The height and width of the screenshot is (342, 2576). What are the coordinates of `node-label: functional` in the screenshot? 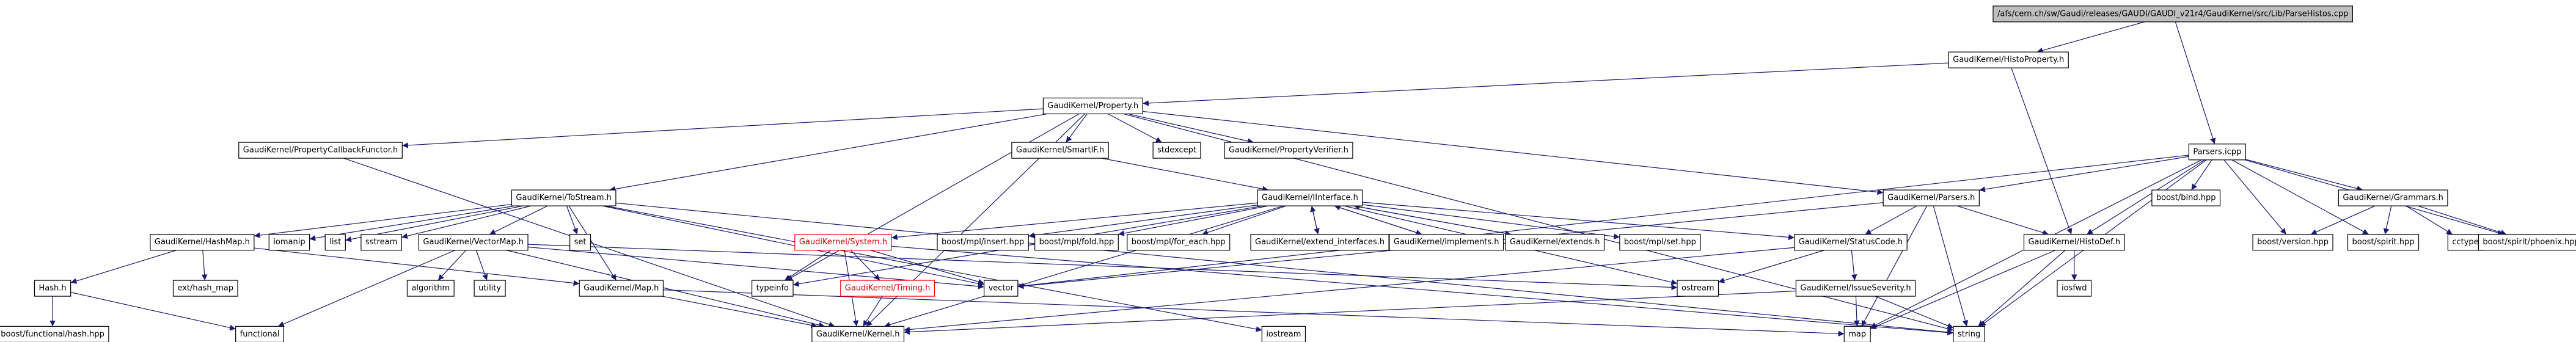 It's located at (260, 334).